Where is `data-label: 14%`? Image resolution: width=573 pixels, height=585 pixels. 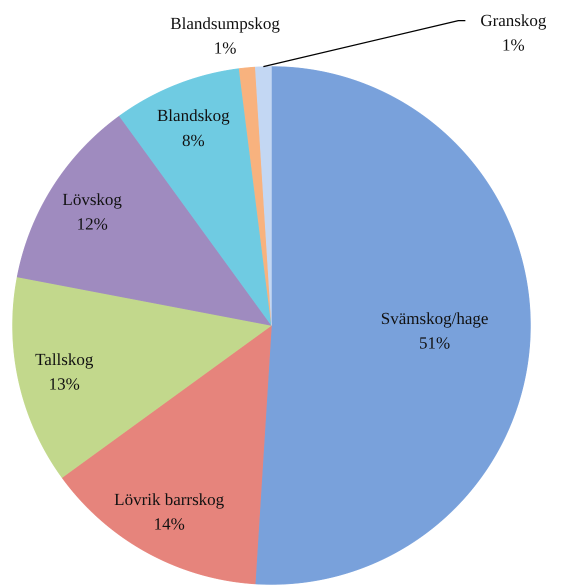 data-label: 14% is located at coordinates (169, 524).